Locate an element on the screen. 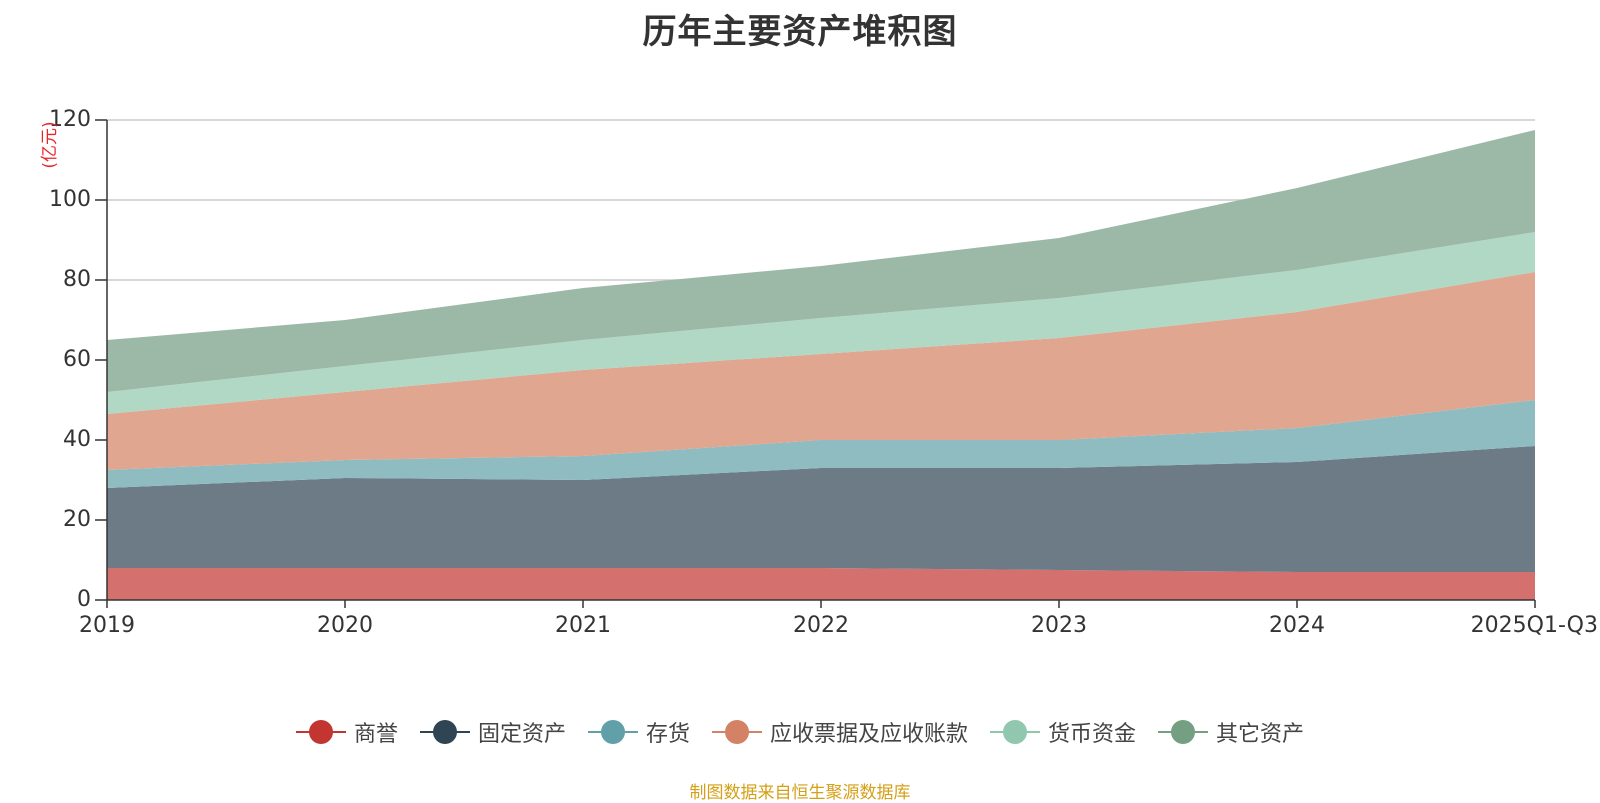 The image size is (1600, 803). y-tick-label: 60 is located at coordinates (77, 359).